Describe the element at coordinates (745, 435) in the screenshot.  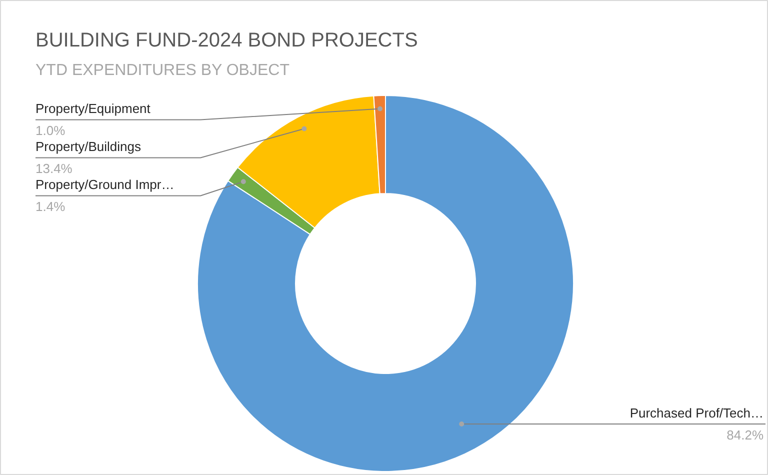
I see `data-label: 84.2%` at that location.